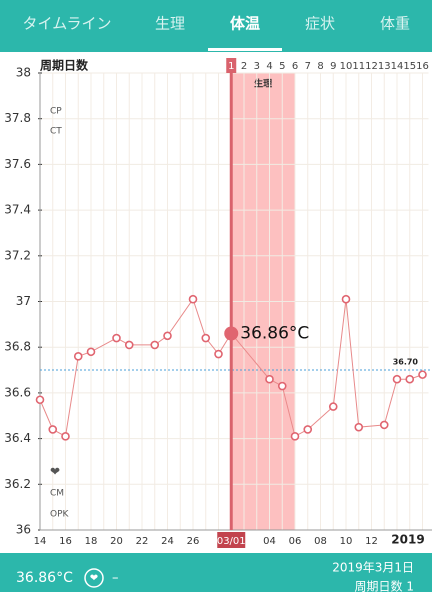 The width and height of the screenshot is (432, 596). I want to click on footer-date: 2019年3月1日, so click(373, 568).